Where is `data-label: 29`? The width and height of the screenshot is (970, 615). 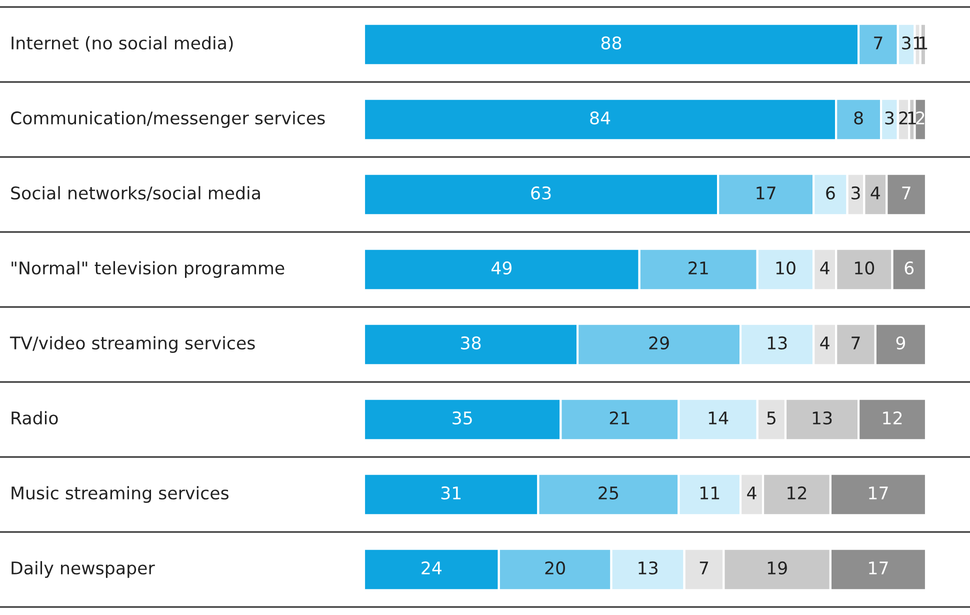 data-label: 29 is located at coordinates (659, 343).